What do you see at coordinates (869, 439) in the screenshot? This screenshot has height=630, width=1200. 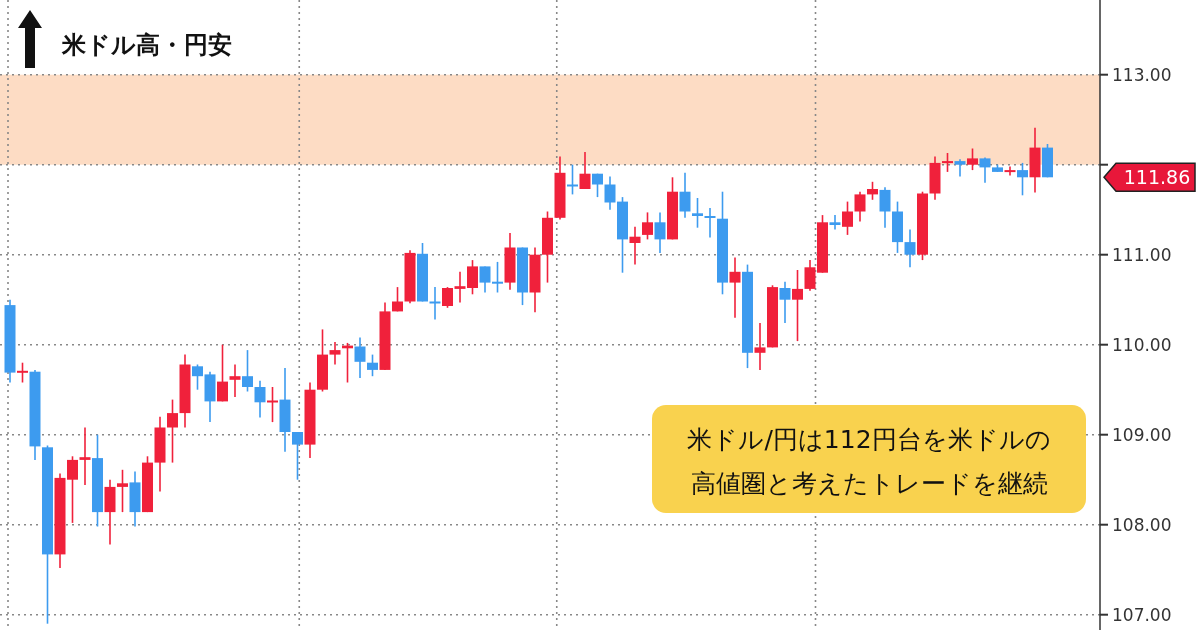 I see `annotation: 米ドル/円は112円台を米ドルの` at bounding box center [869, 439].